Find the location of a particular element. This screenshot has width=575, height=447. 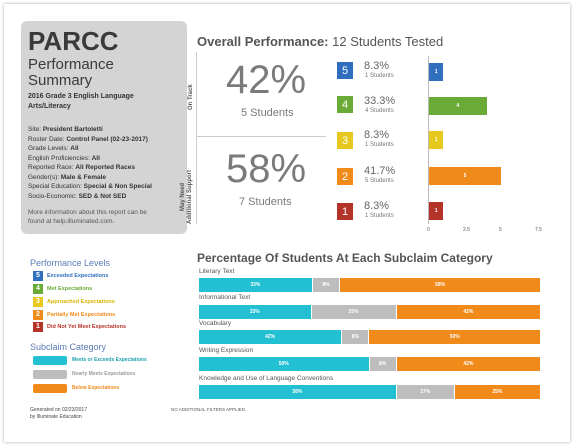

legend-nearly-meets: Nearly Meets Expectations is located at coordinates (84, 374).